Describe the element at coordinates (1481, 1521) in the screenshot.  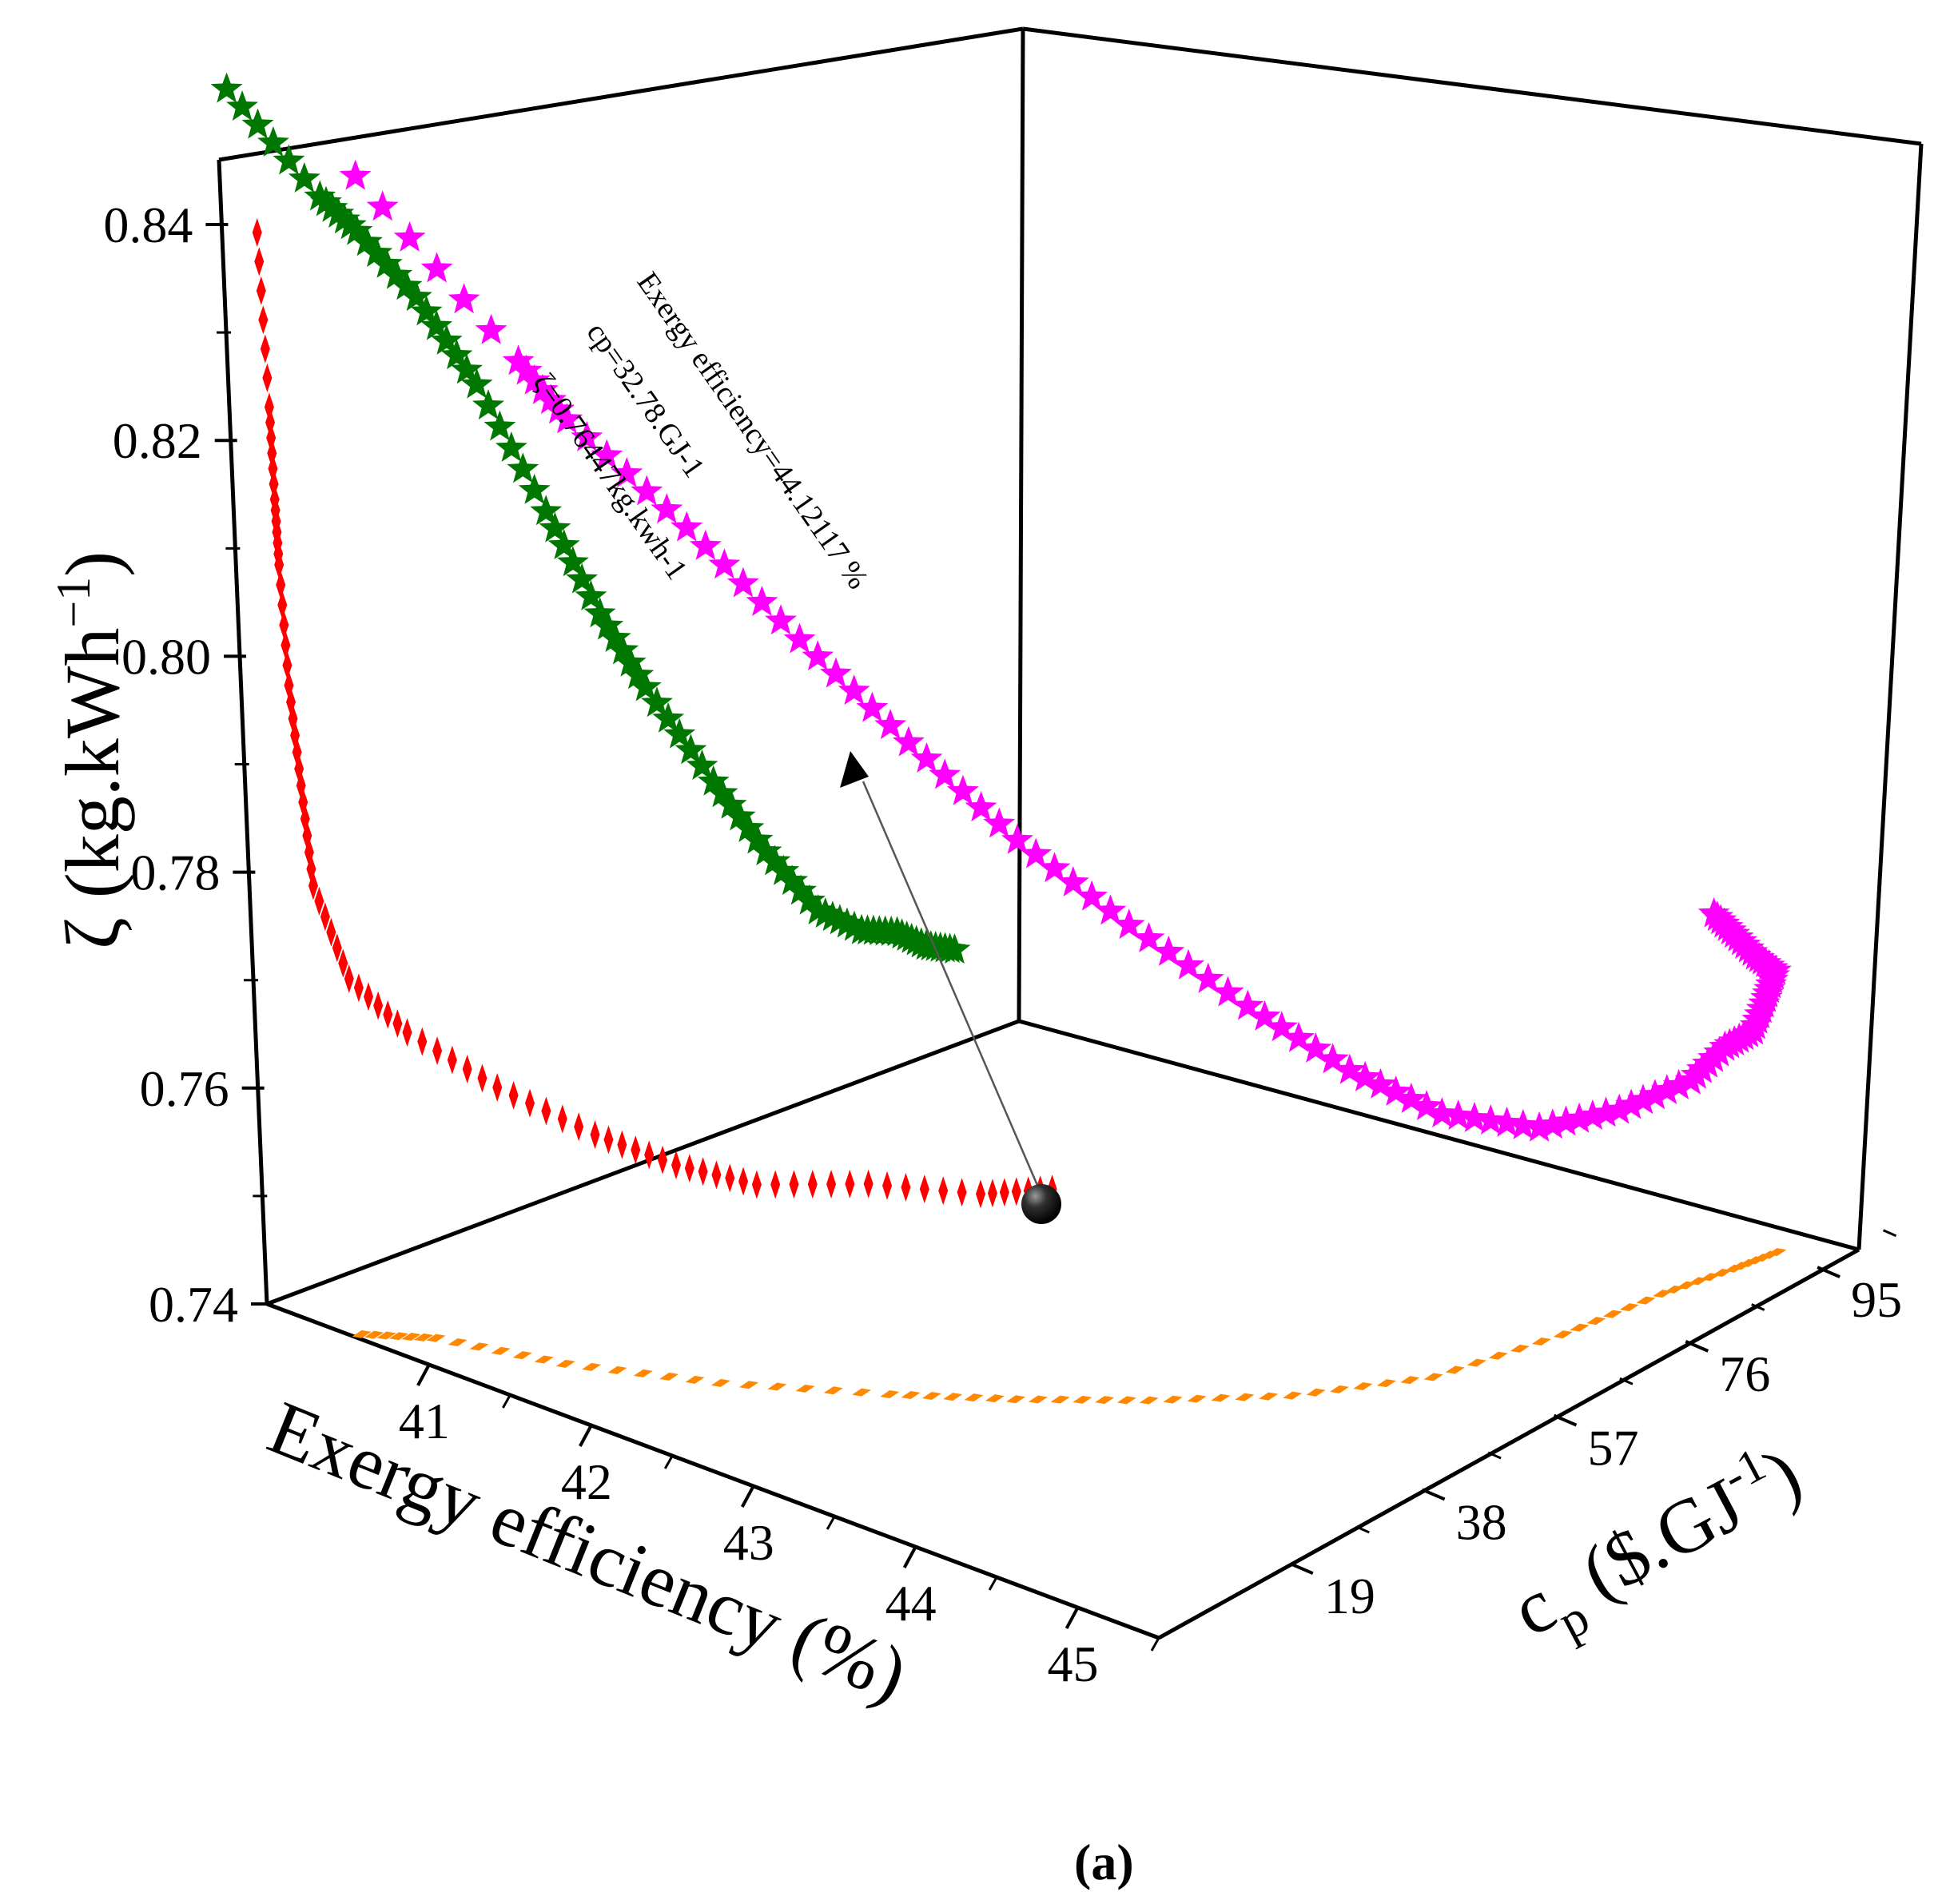
I see `y-tick-label: 38` at that location.